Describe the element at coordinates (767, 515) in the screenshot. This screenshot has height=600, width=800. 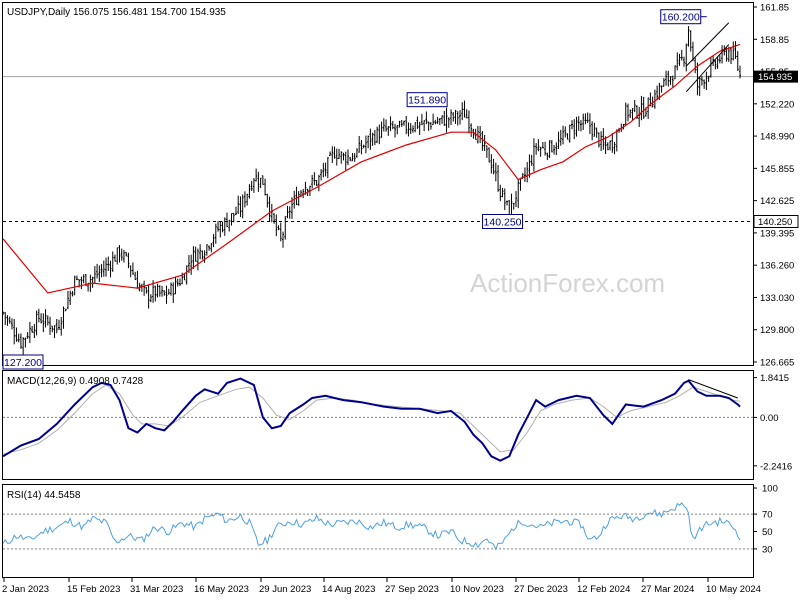
I see `rsi-tick-label: 70` at that location.